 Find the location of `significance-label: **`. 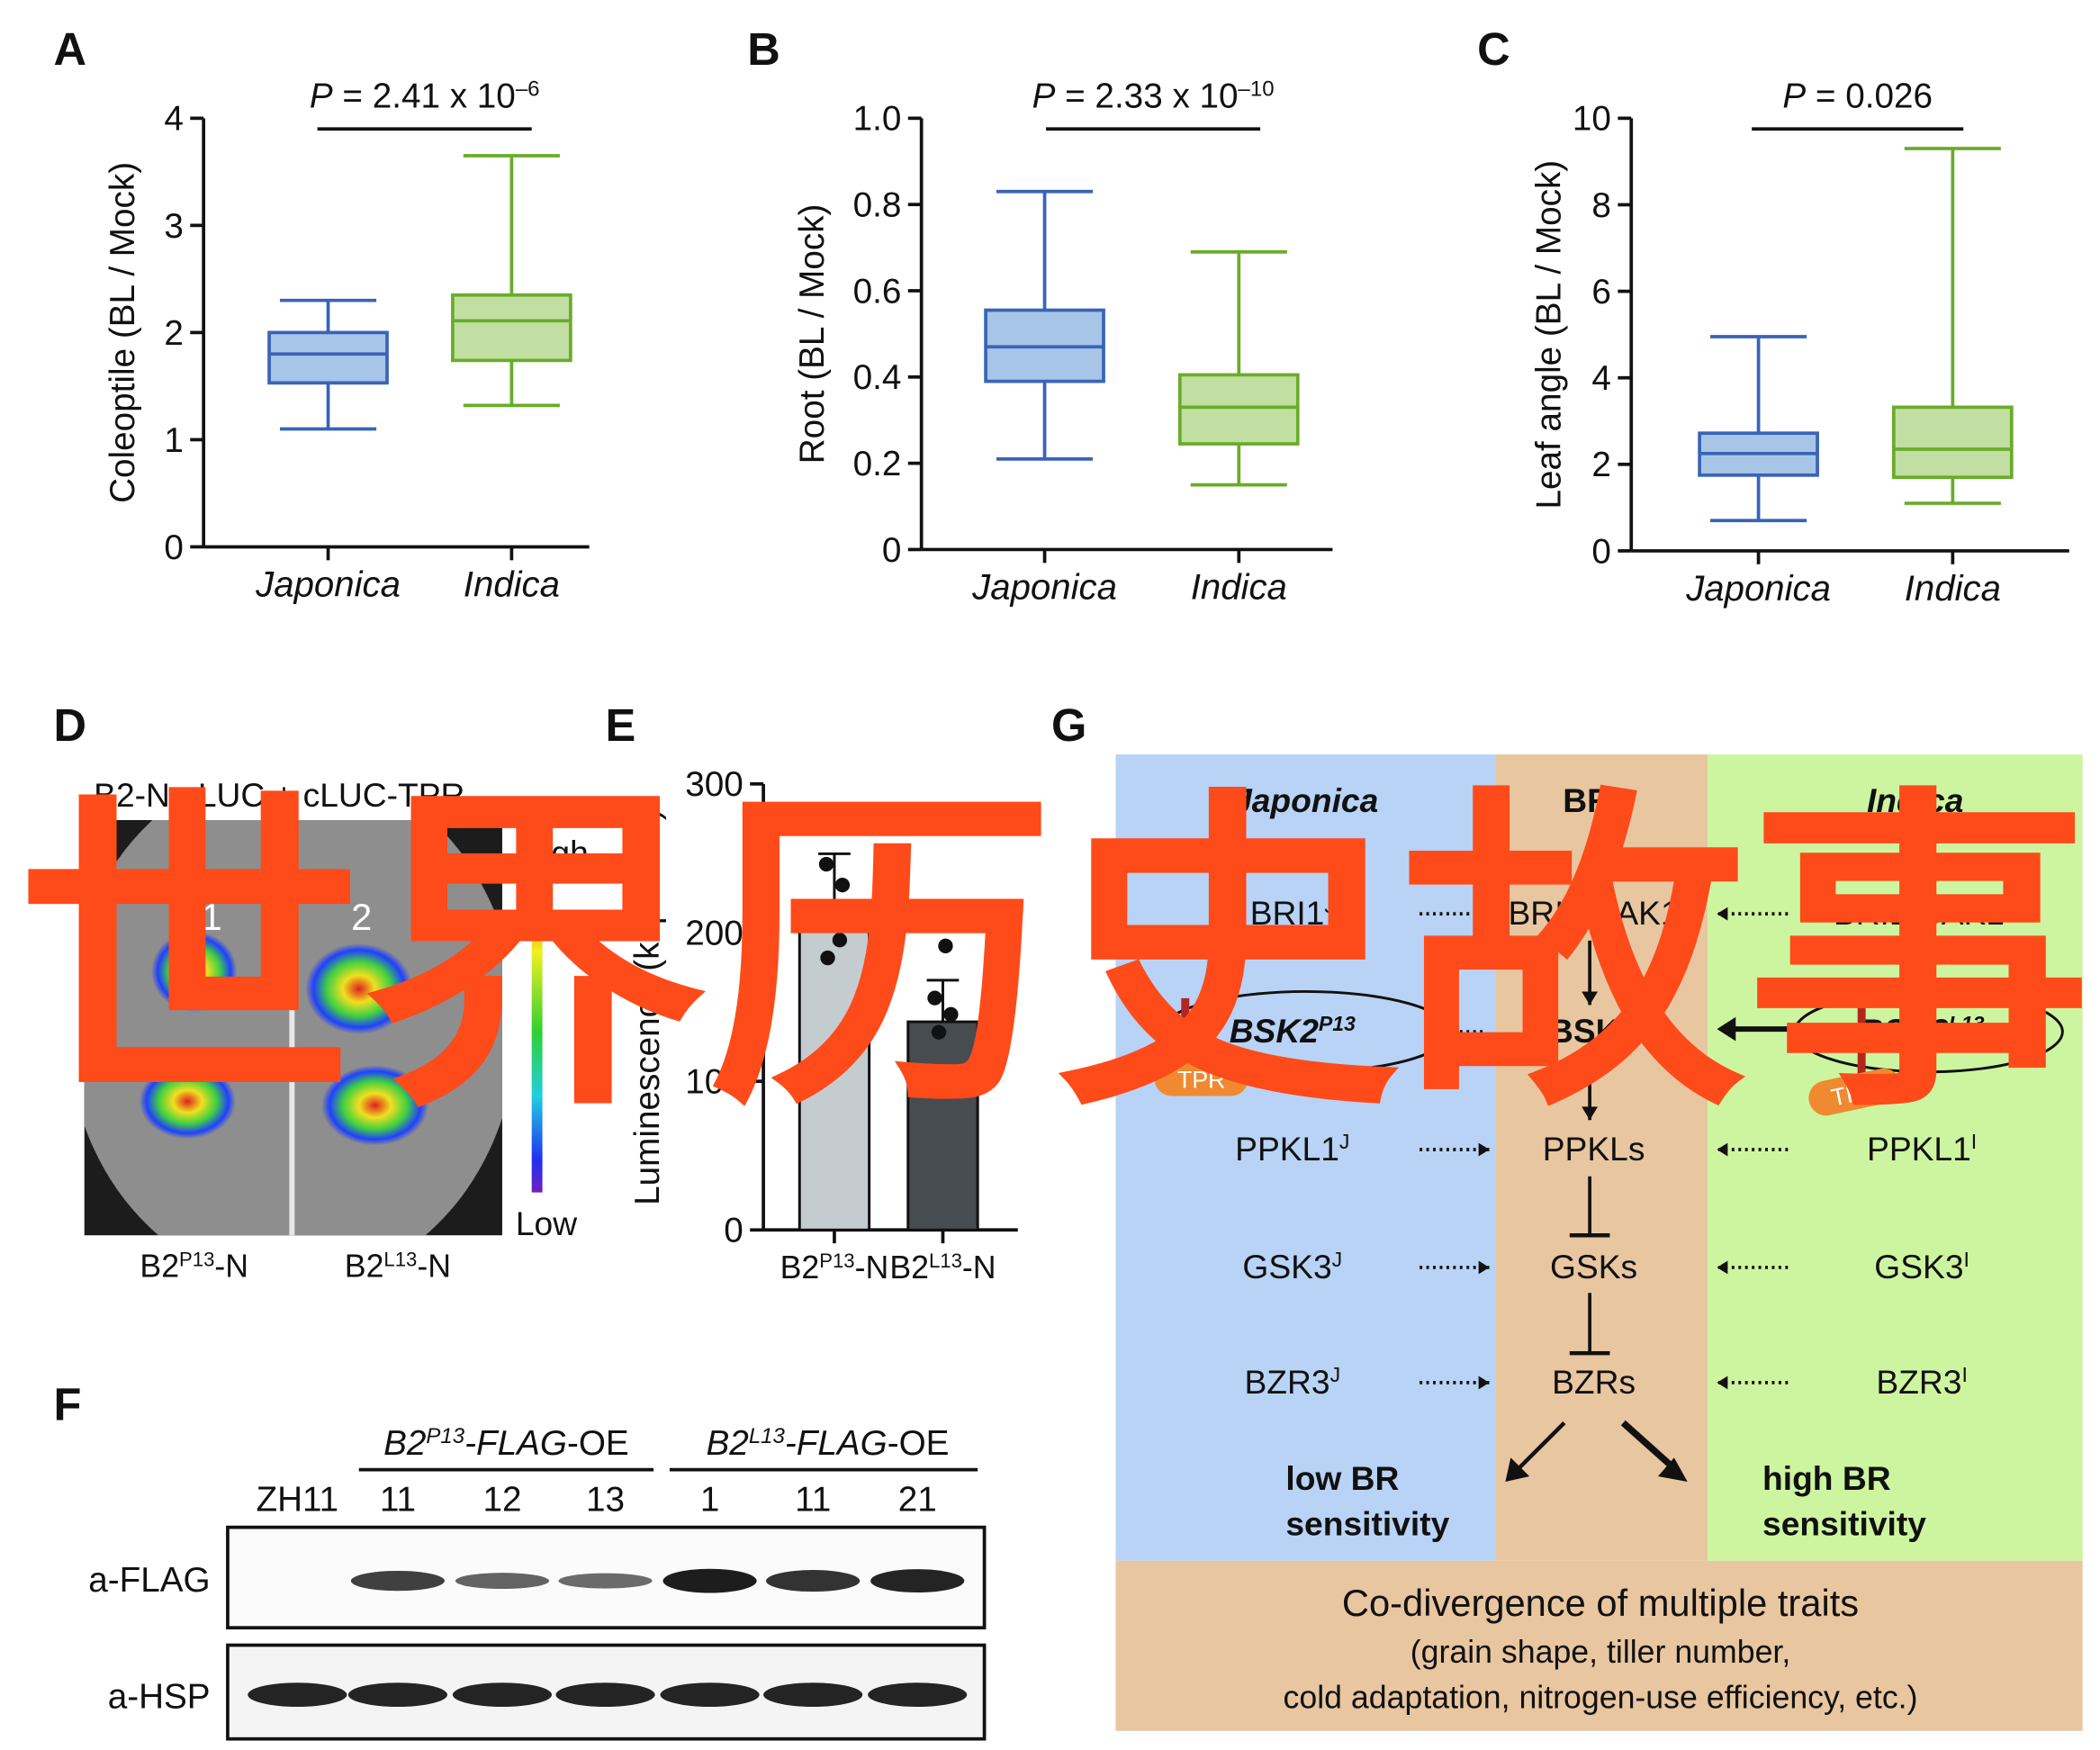

significance-label: ** is located at coordinates (942, 915).